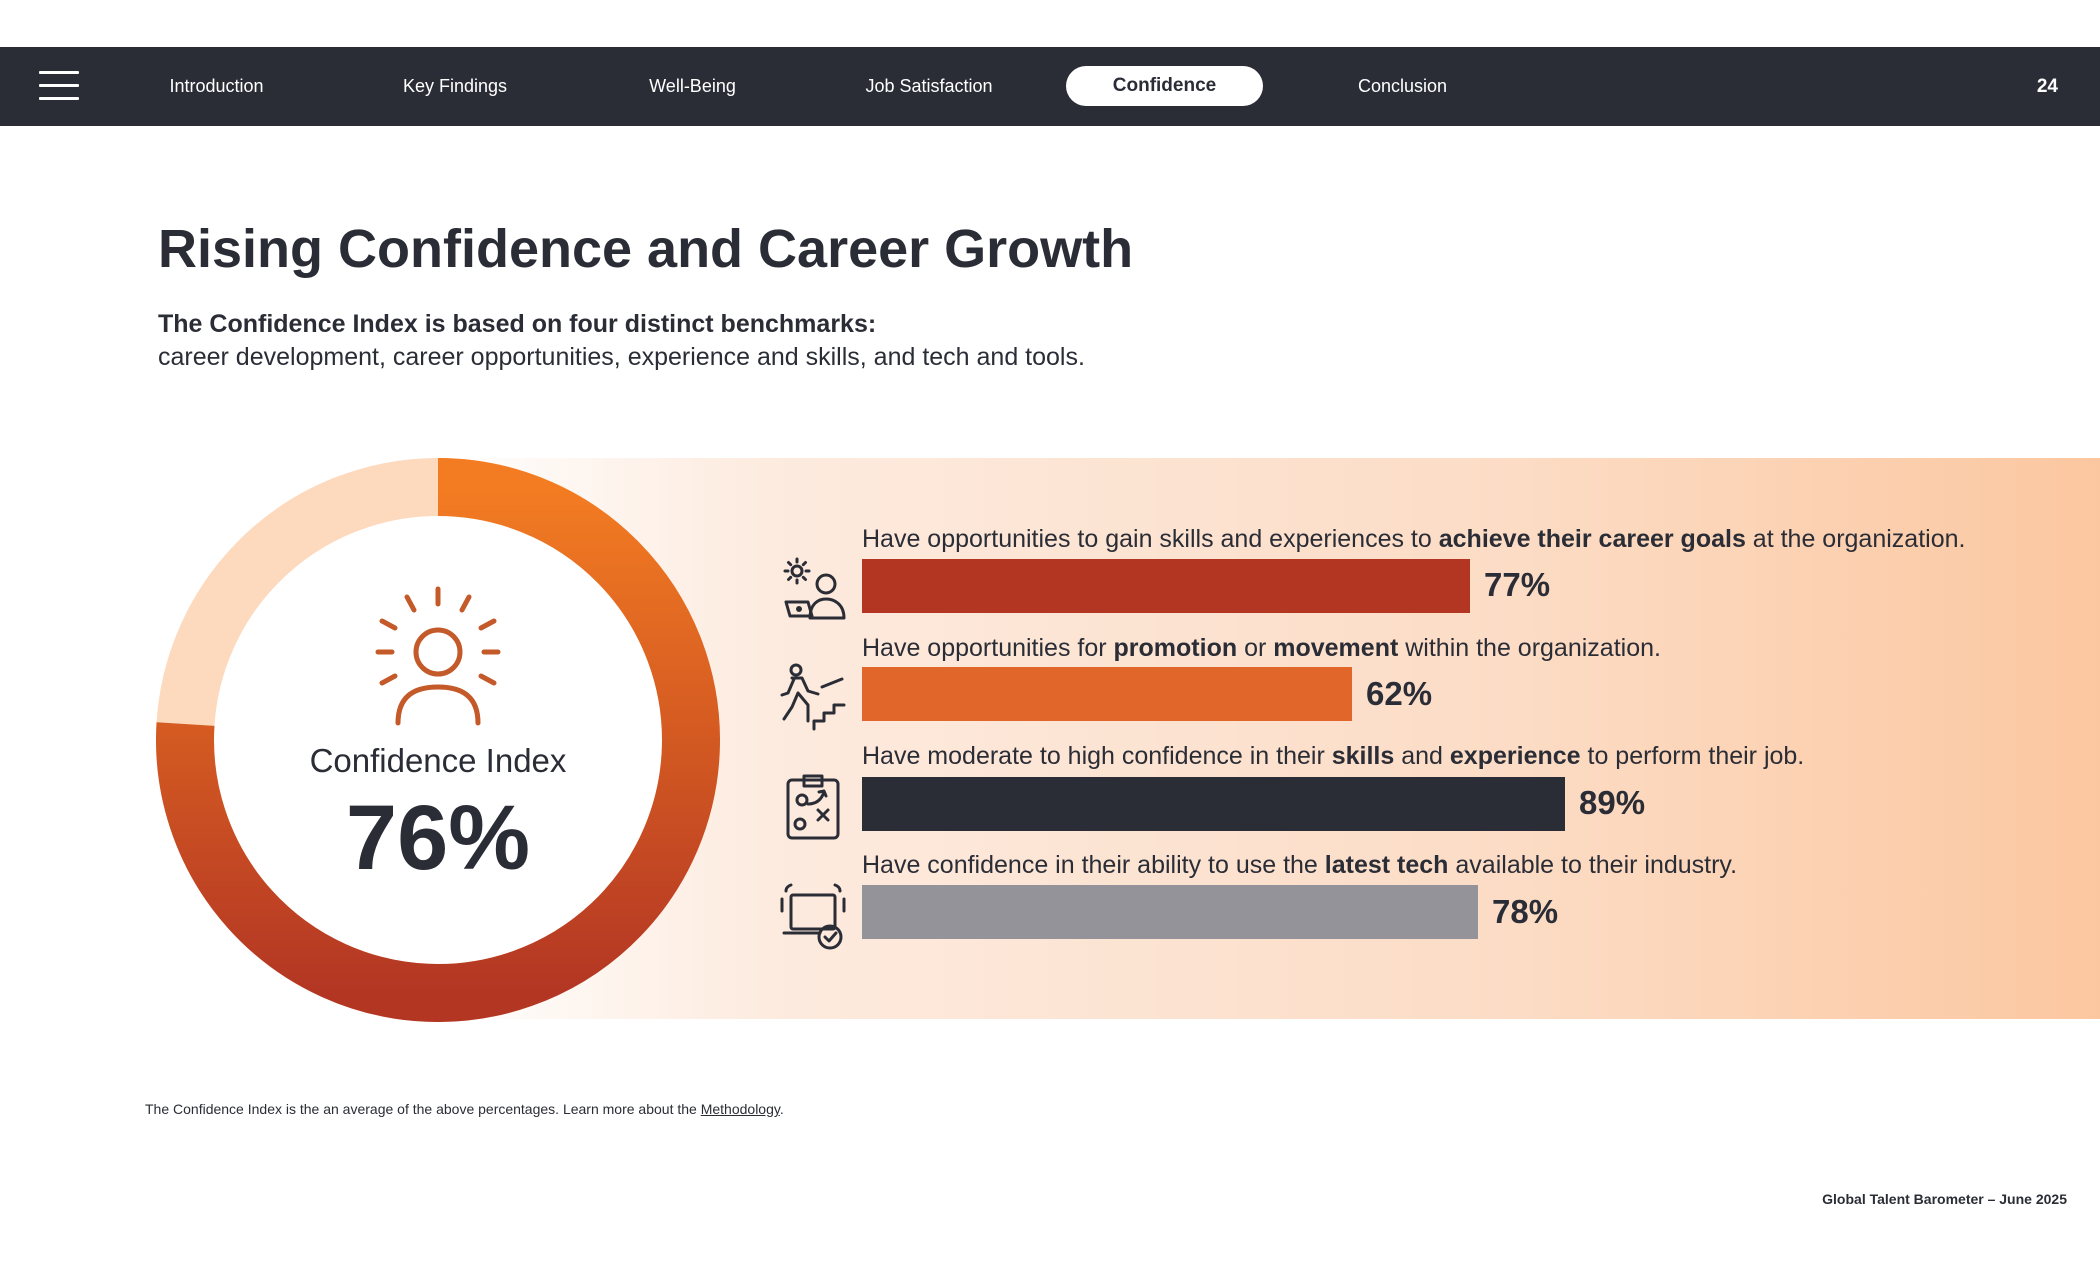  Describe the element at coordinates (1107, 694) in the screenshot. I see `benchmark-bar-promotion` at that location.